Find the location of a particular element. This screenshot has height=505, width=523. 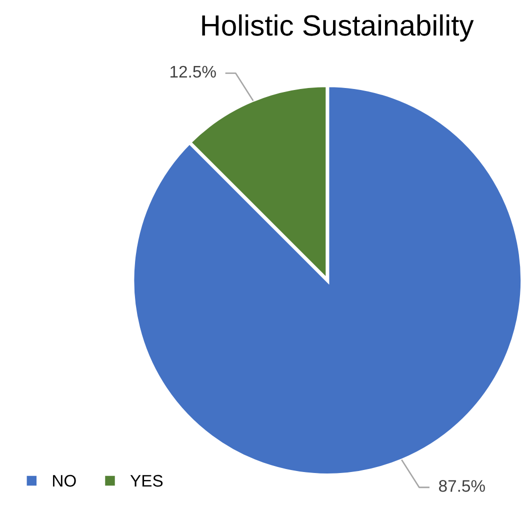

legend-label: YES is located at coordinates (146, 480).